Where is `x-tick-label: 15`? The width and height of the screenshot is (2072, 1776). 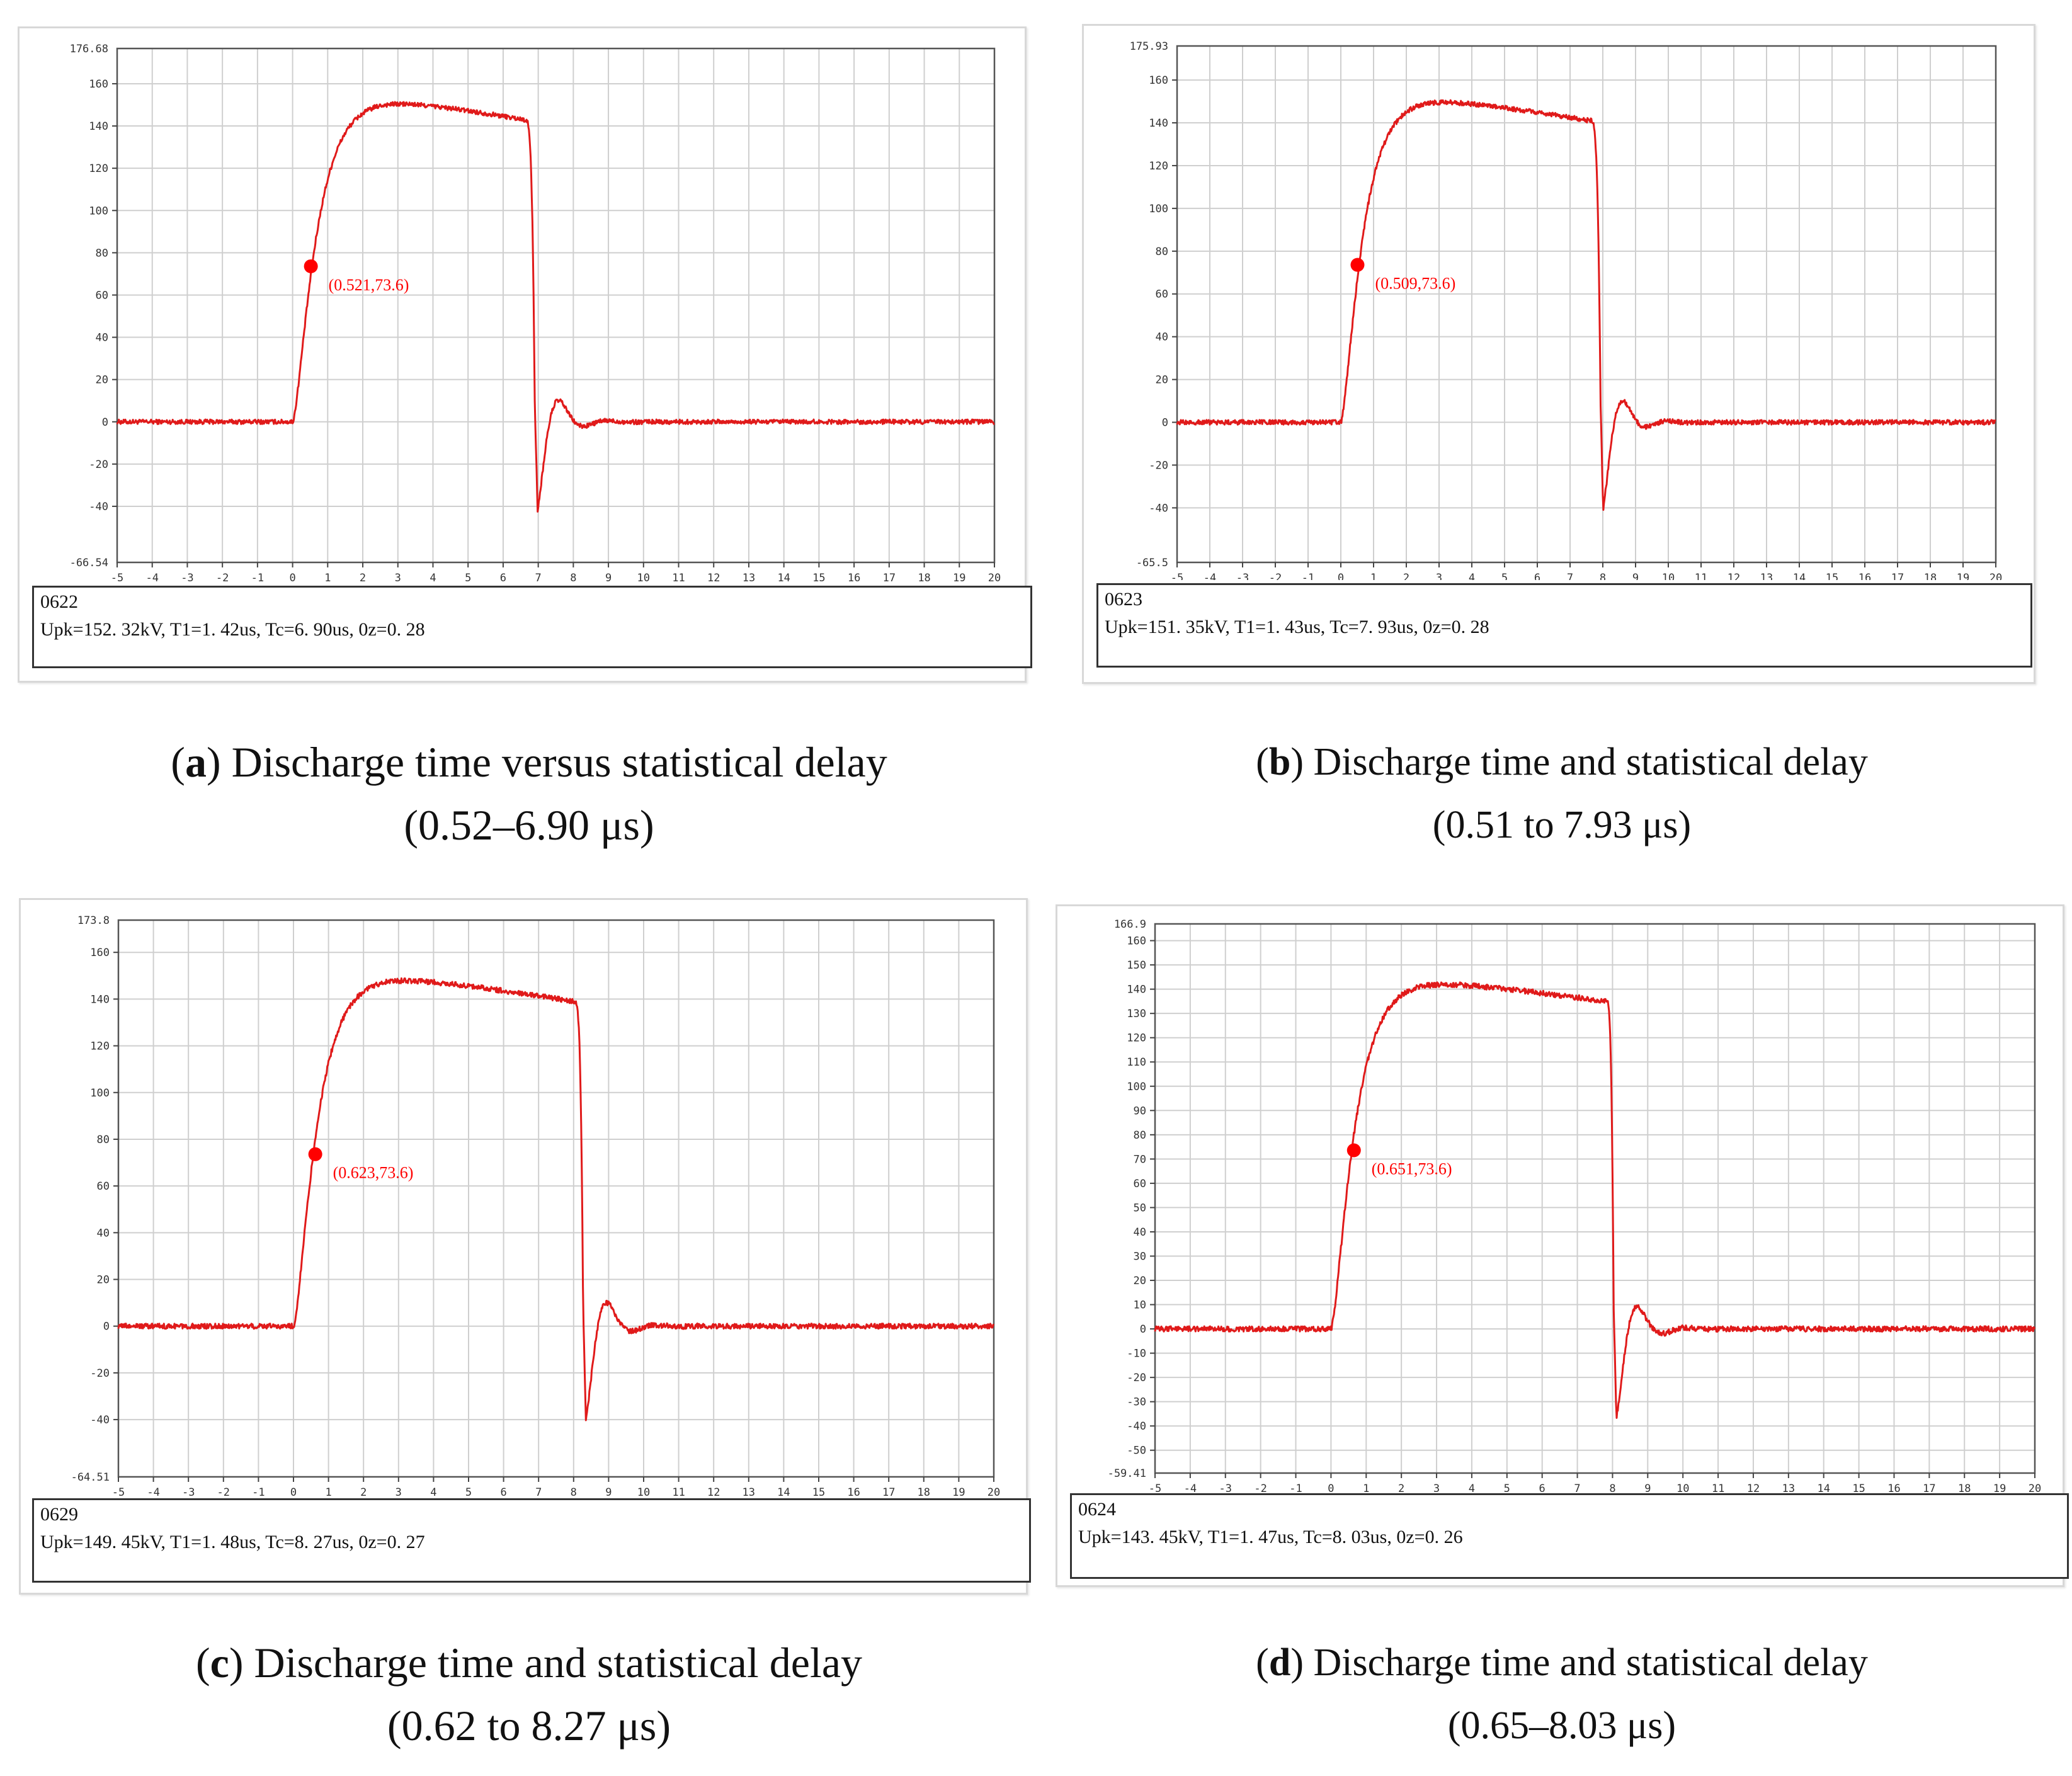 x-tick-label: 15 is located at coordinates (819, 1492).